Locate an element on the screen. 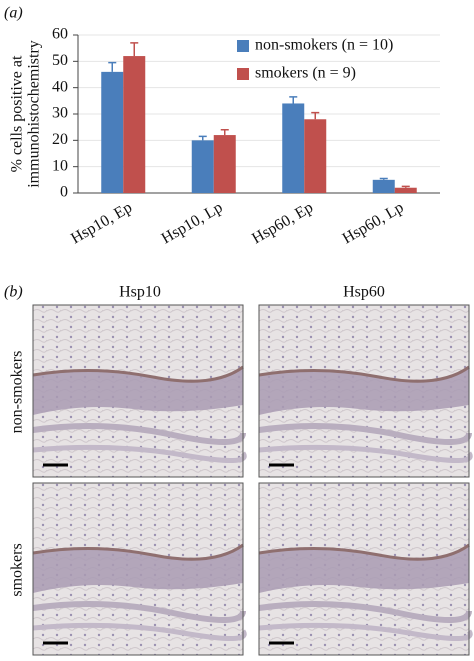 This screenshot has height=661, width=474. y-tick-label: 50 is located at coordinates (60, 60).